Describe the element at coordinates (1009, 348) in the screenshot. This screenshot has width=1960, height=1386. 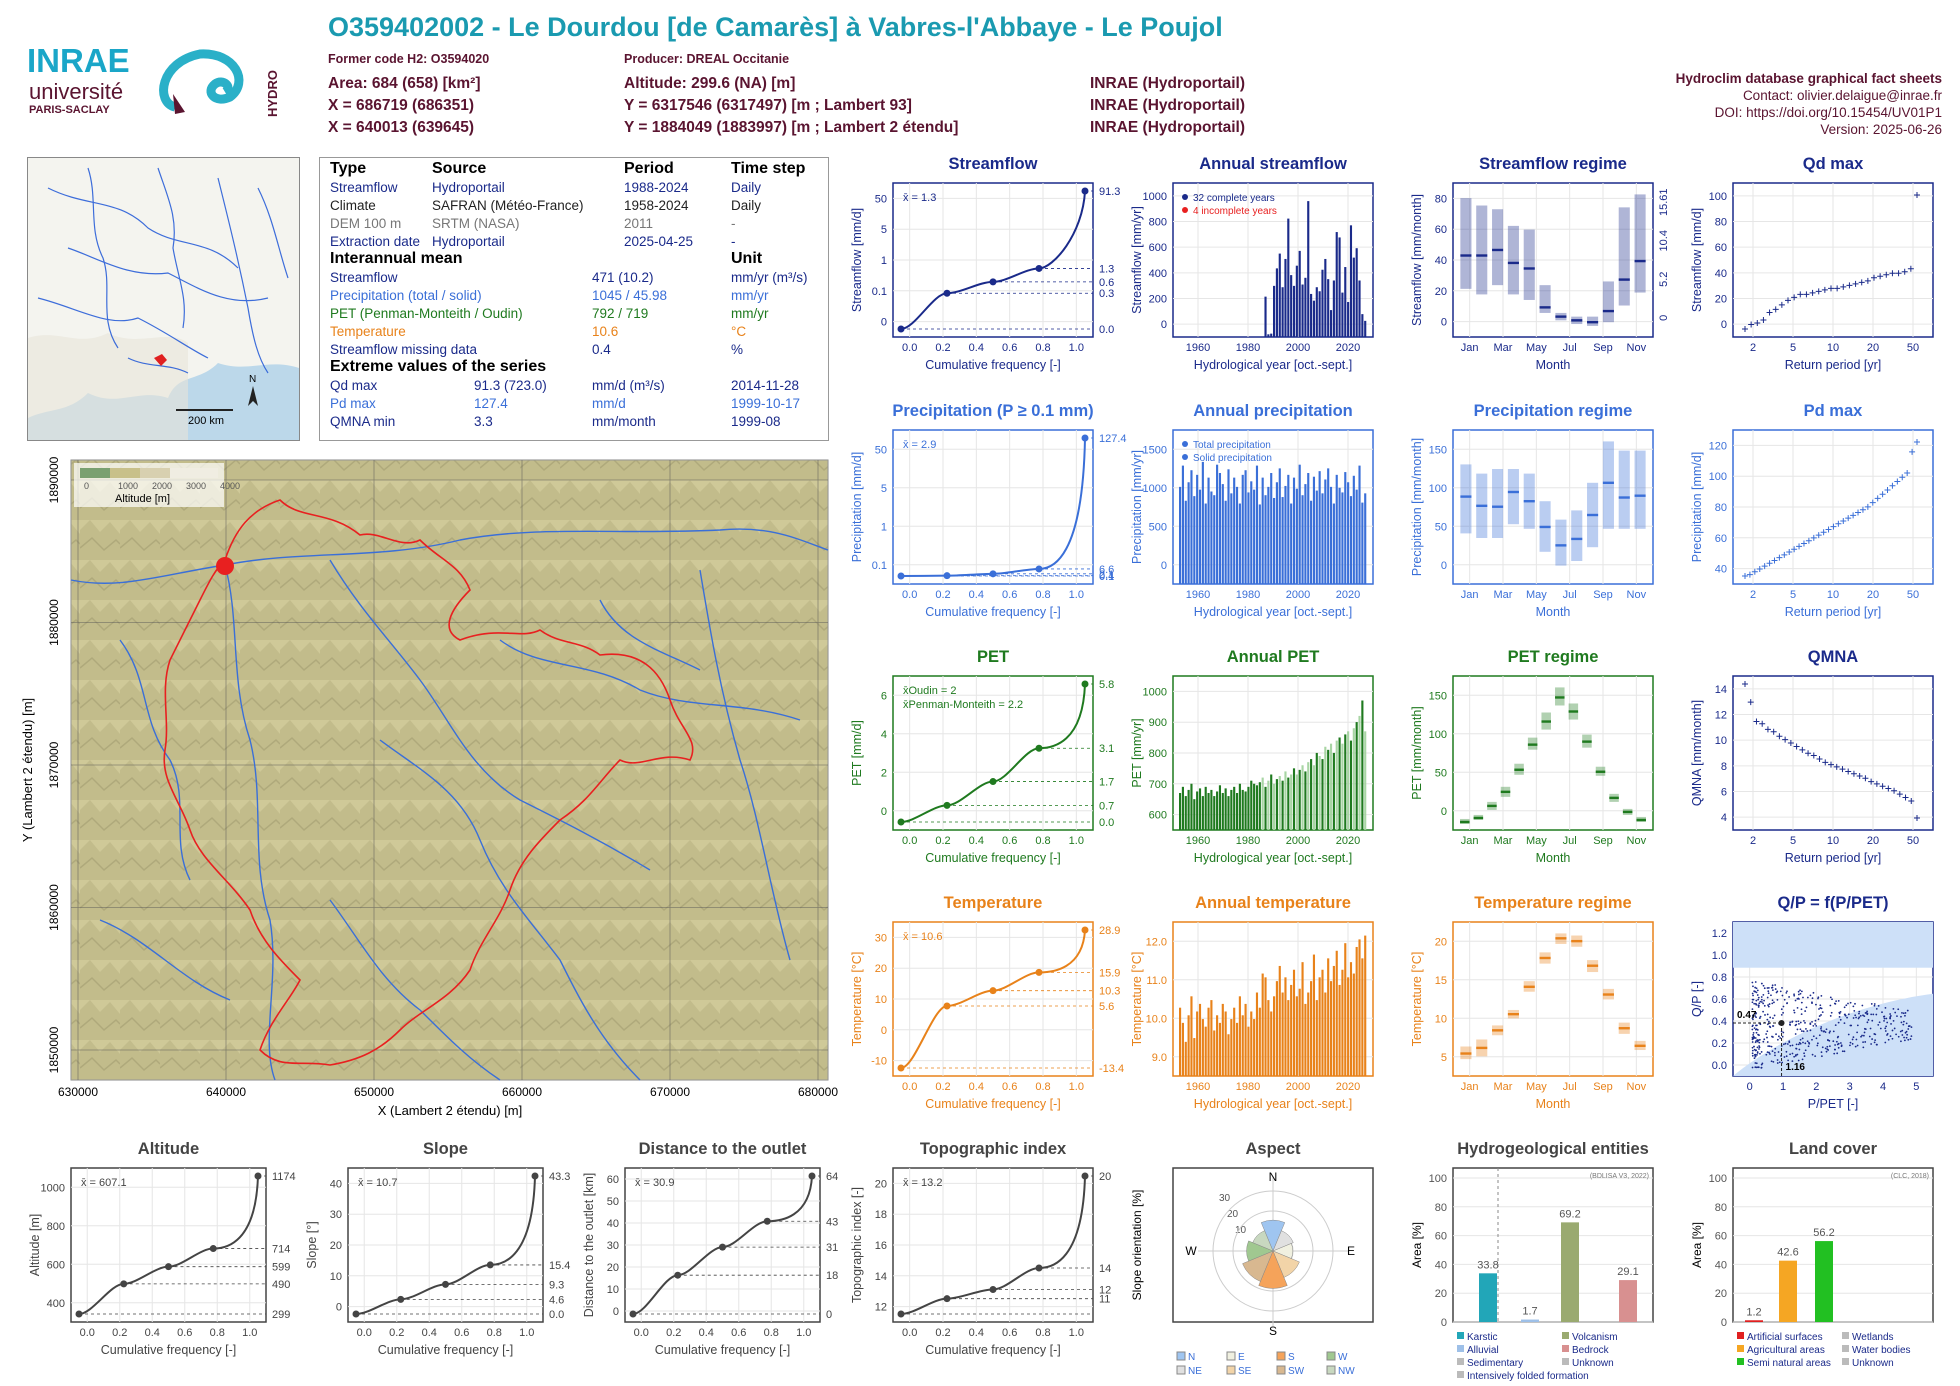
I see `xtick-label: 0.6` at that location.